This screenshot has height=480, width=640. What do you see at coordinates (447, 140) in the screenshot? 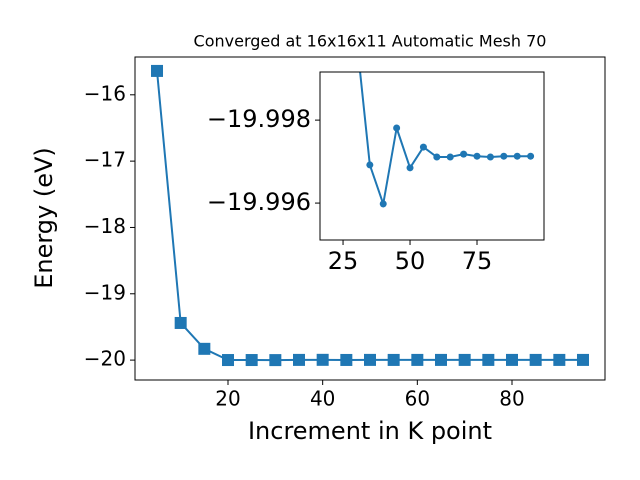
I see `plot-area` at bounding box center [447, 140].